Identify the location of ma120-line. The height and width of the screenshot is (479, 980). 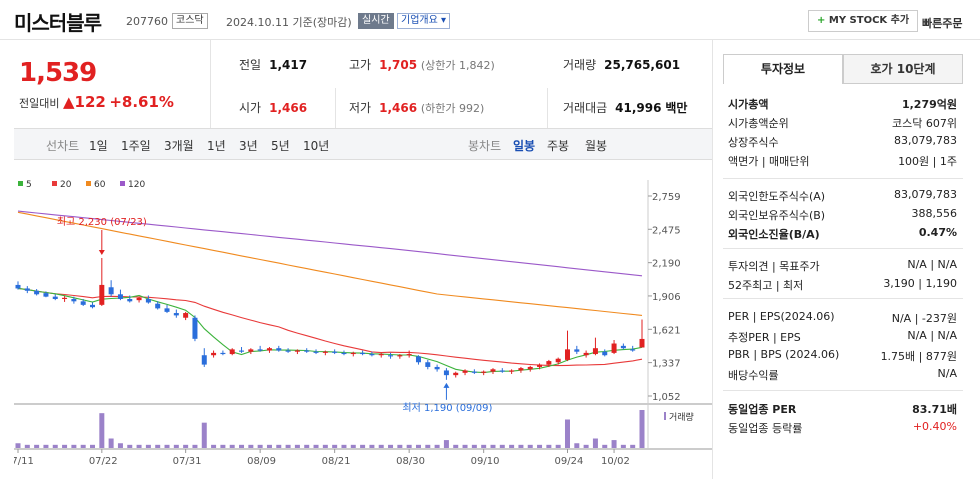
(330, 243).